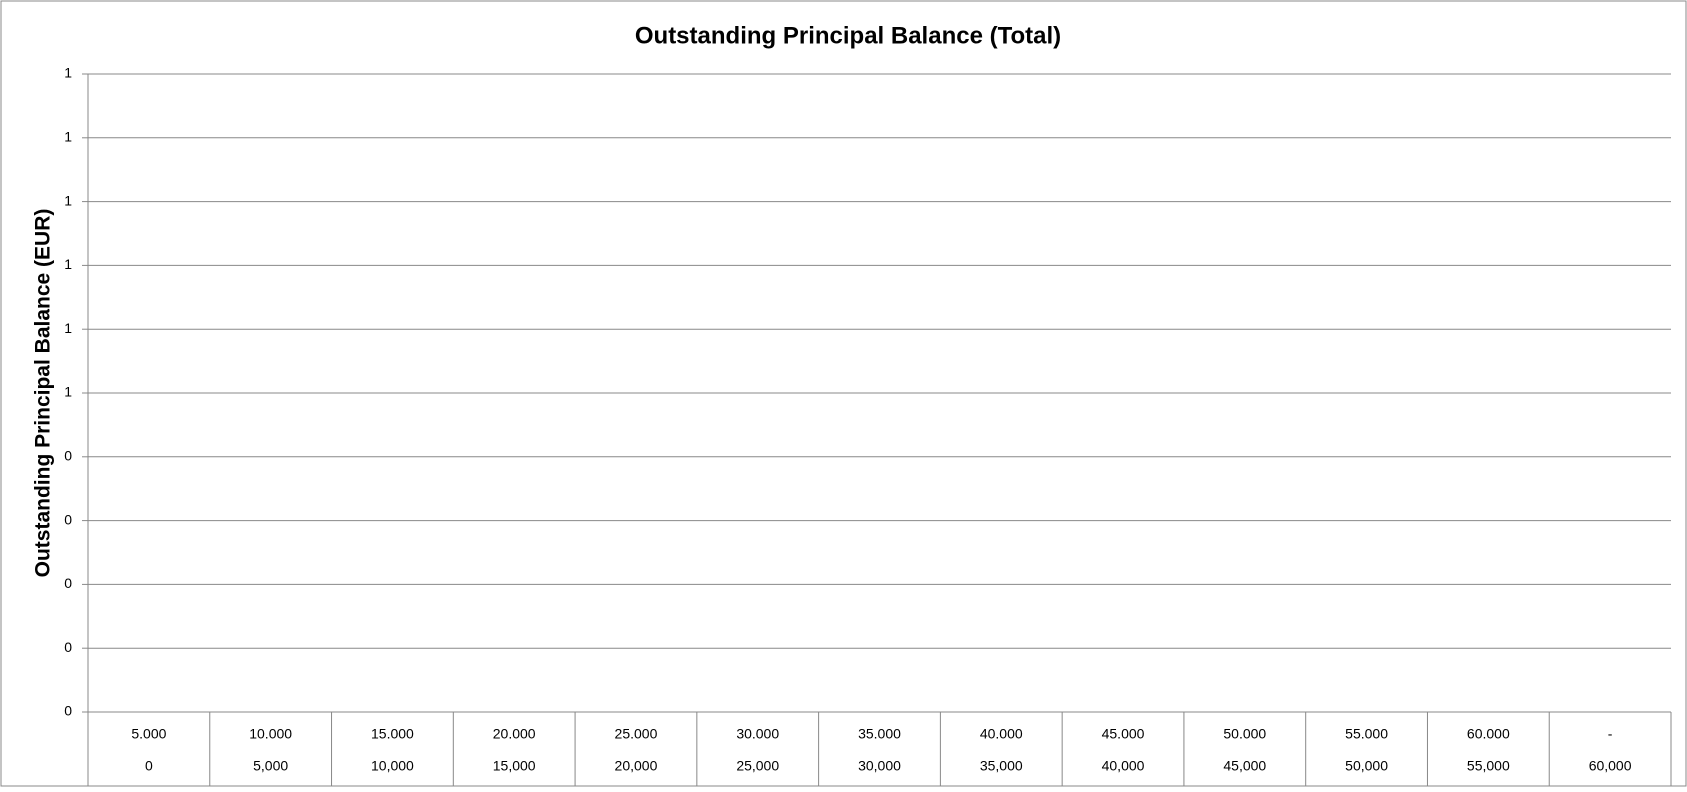  I want to click on x-tick-sublabel: 50,000, so click(1366, 766).